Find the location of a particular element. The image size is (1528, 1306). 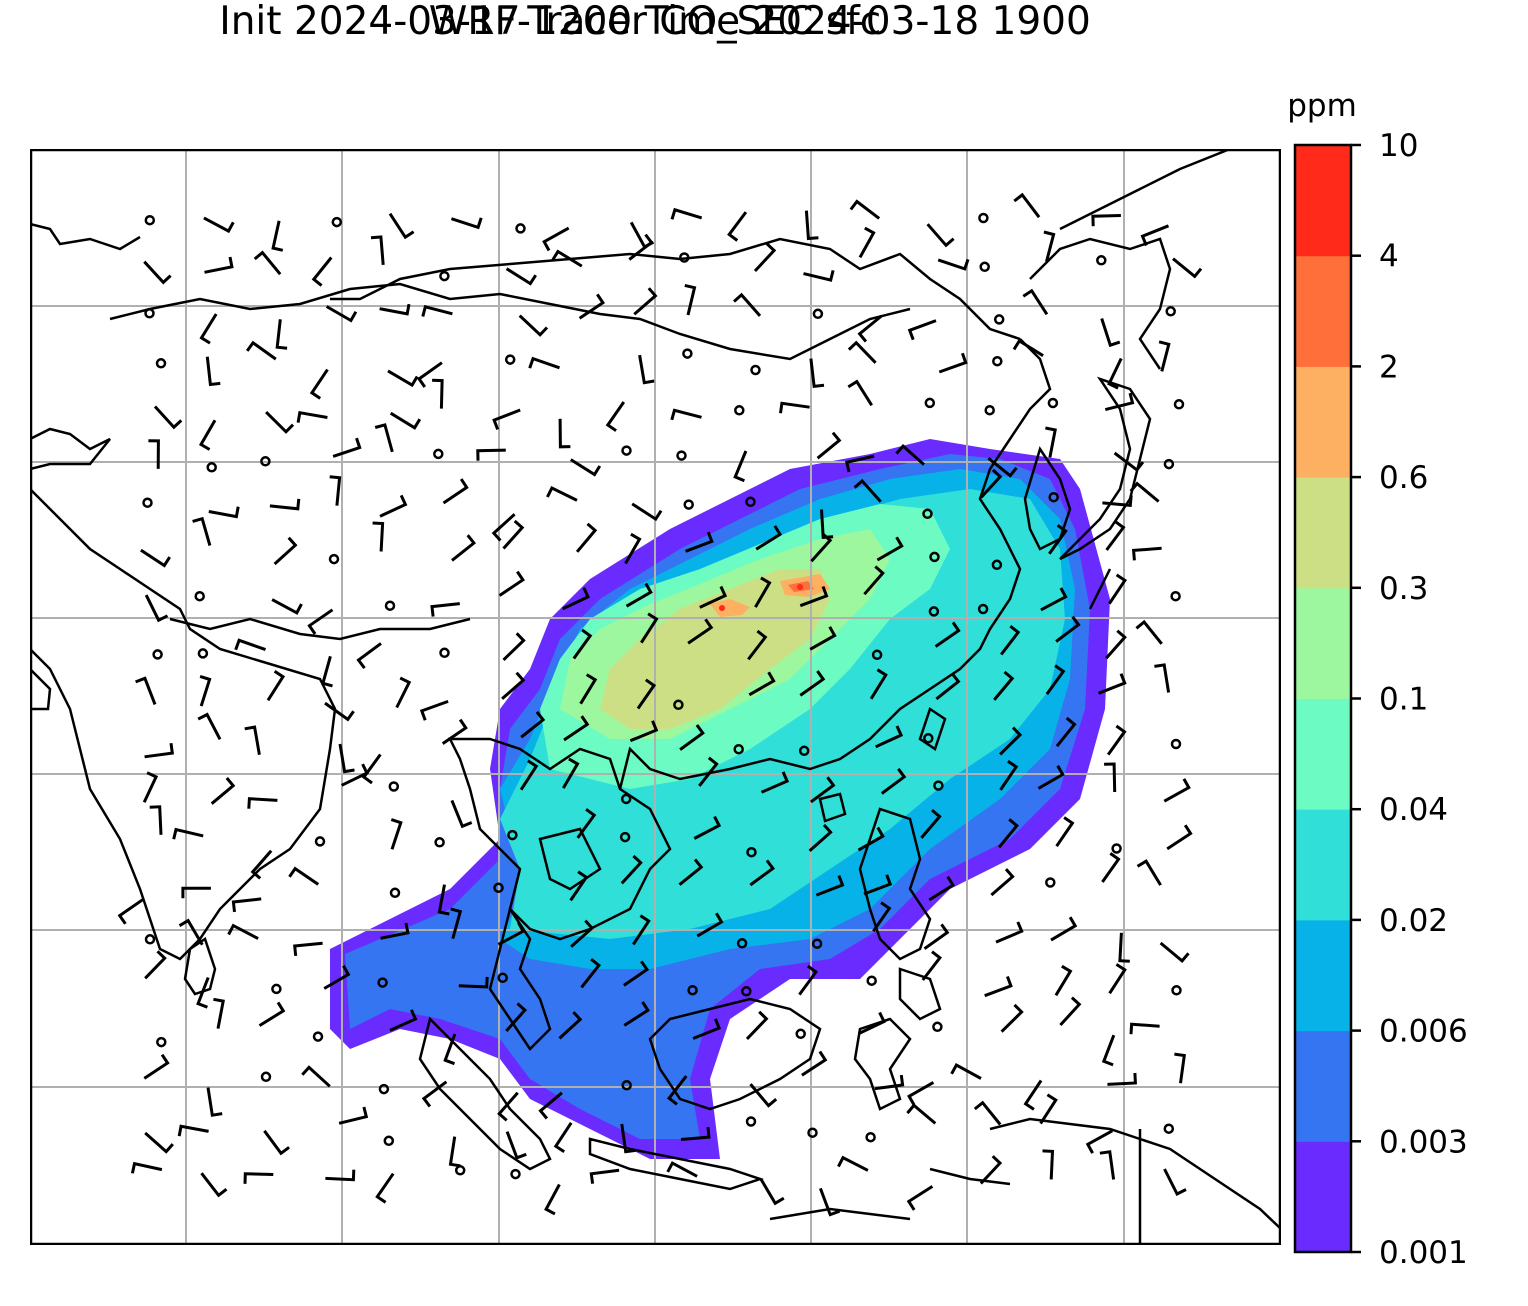

colorbar-tick-label: 0.001 is located at coordinates (1423, 1253).